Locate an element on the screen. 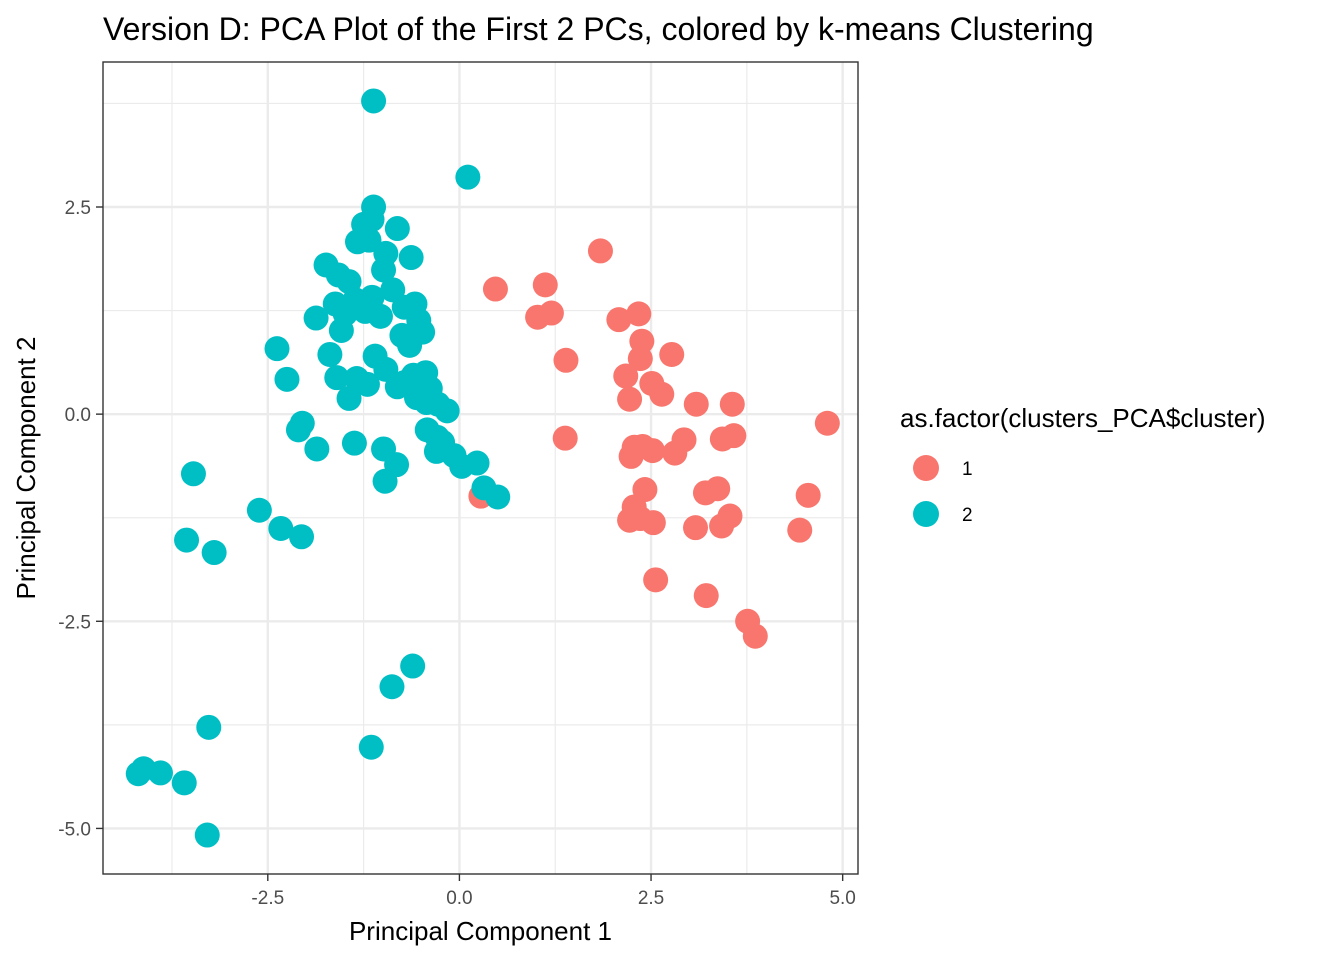  legend-title: as.factor(clusters_PCA$cluster) is located at coordinates (1083, 418).